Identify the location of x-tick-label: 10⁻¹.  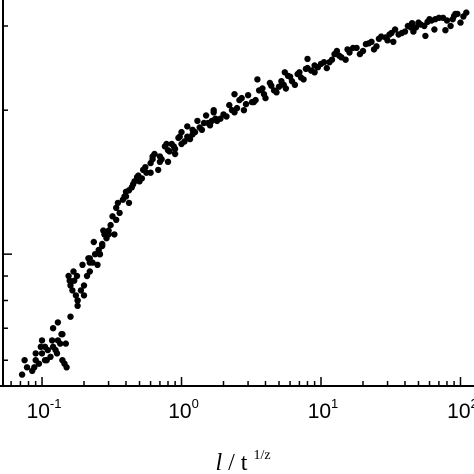
(44, 409).